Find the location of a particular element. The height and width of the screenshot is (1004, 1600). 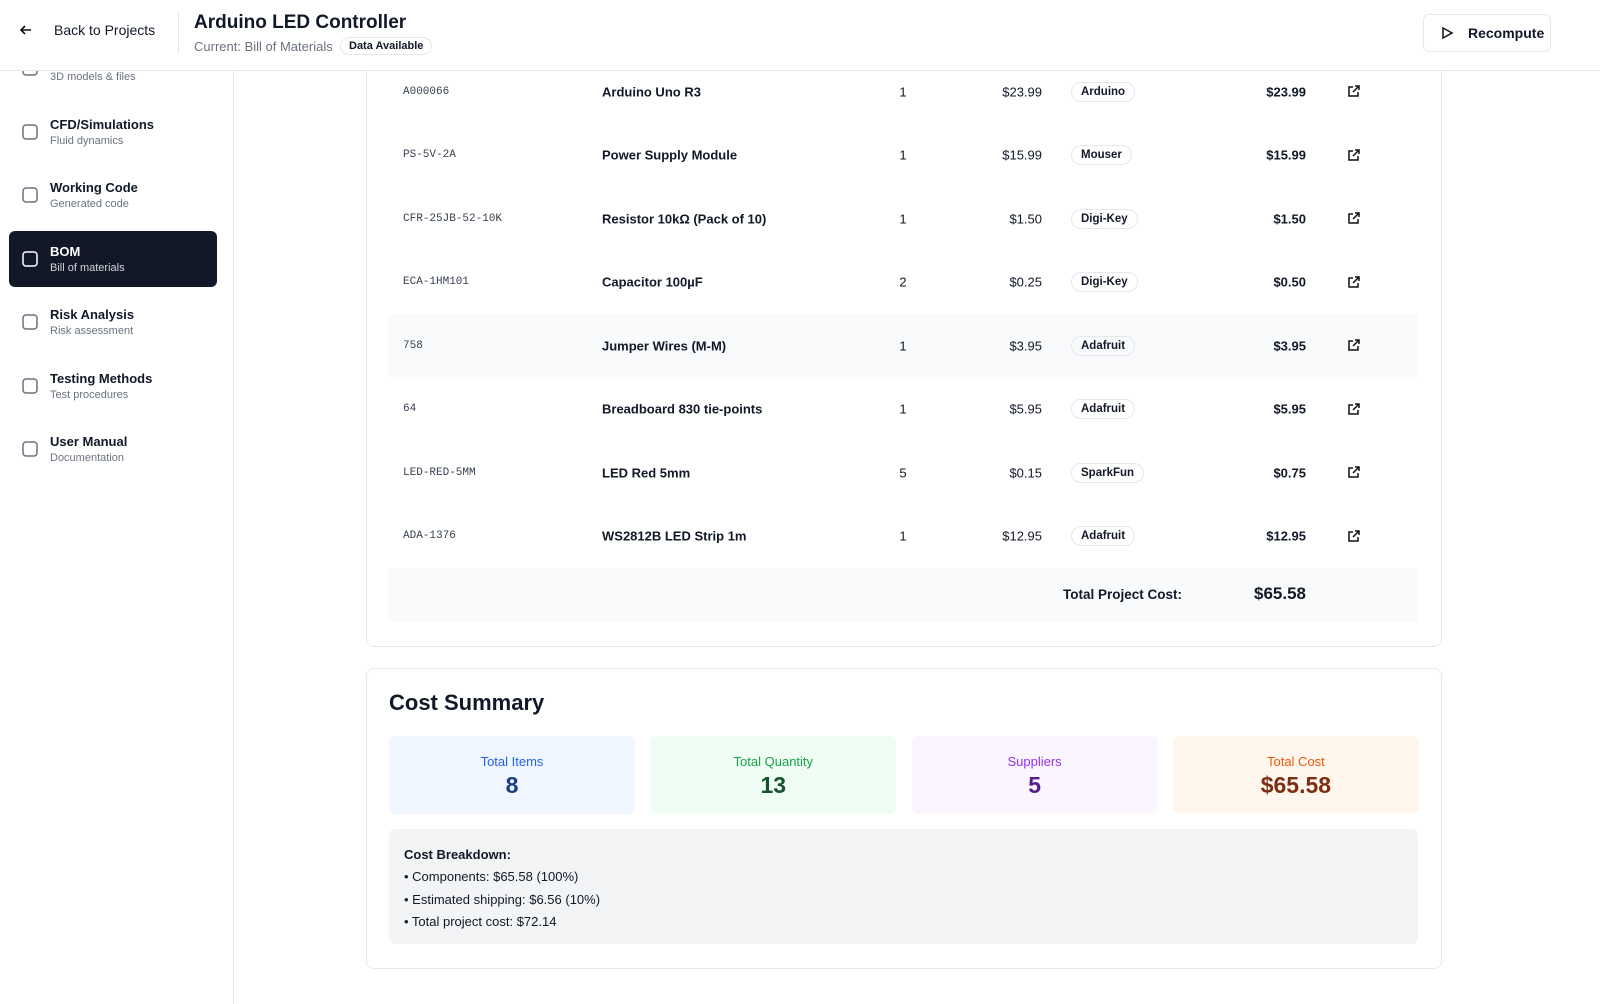

stat-label: Total Quantity is located at coordinates (773, 761).